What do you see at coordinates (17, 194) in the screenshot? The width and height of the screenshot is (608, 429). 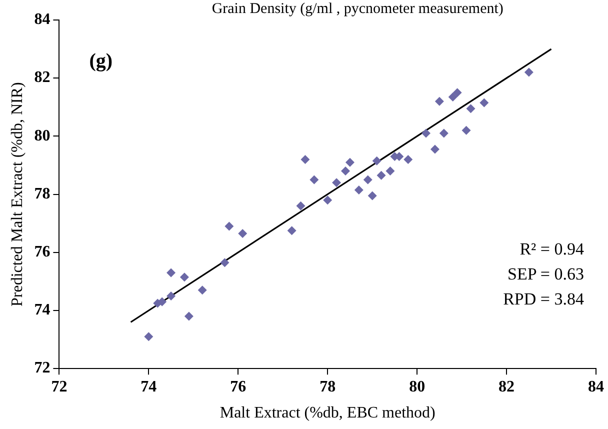 I see `y-axis-title: Predicted Malt Extract (%db, NIR)` at bounding box center [17, 194].